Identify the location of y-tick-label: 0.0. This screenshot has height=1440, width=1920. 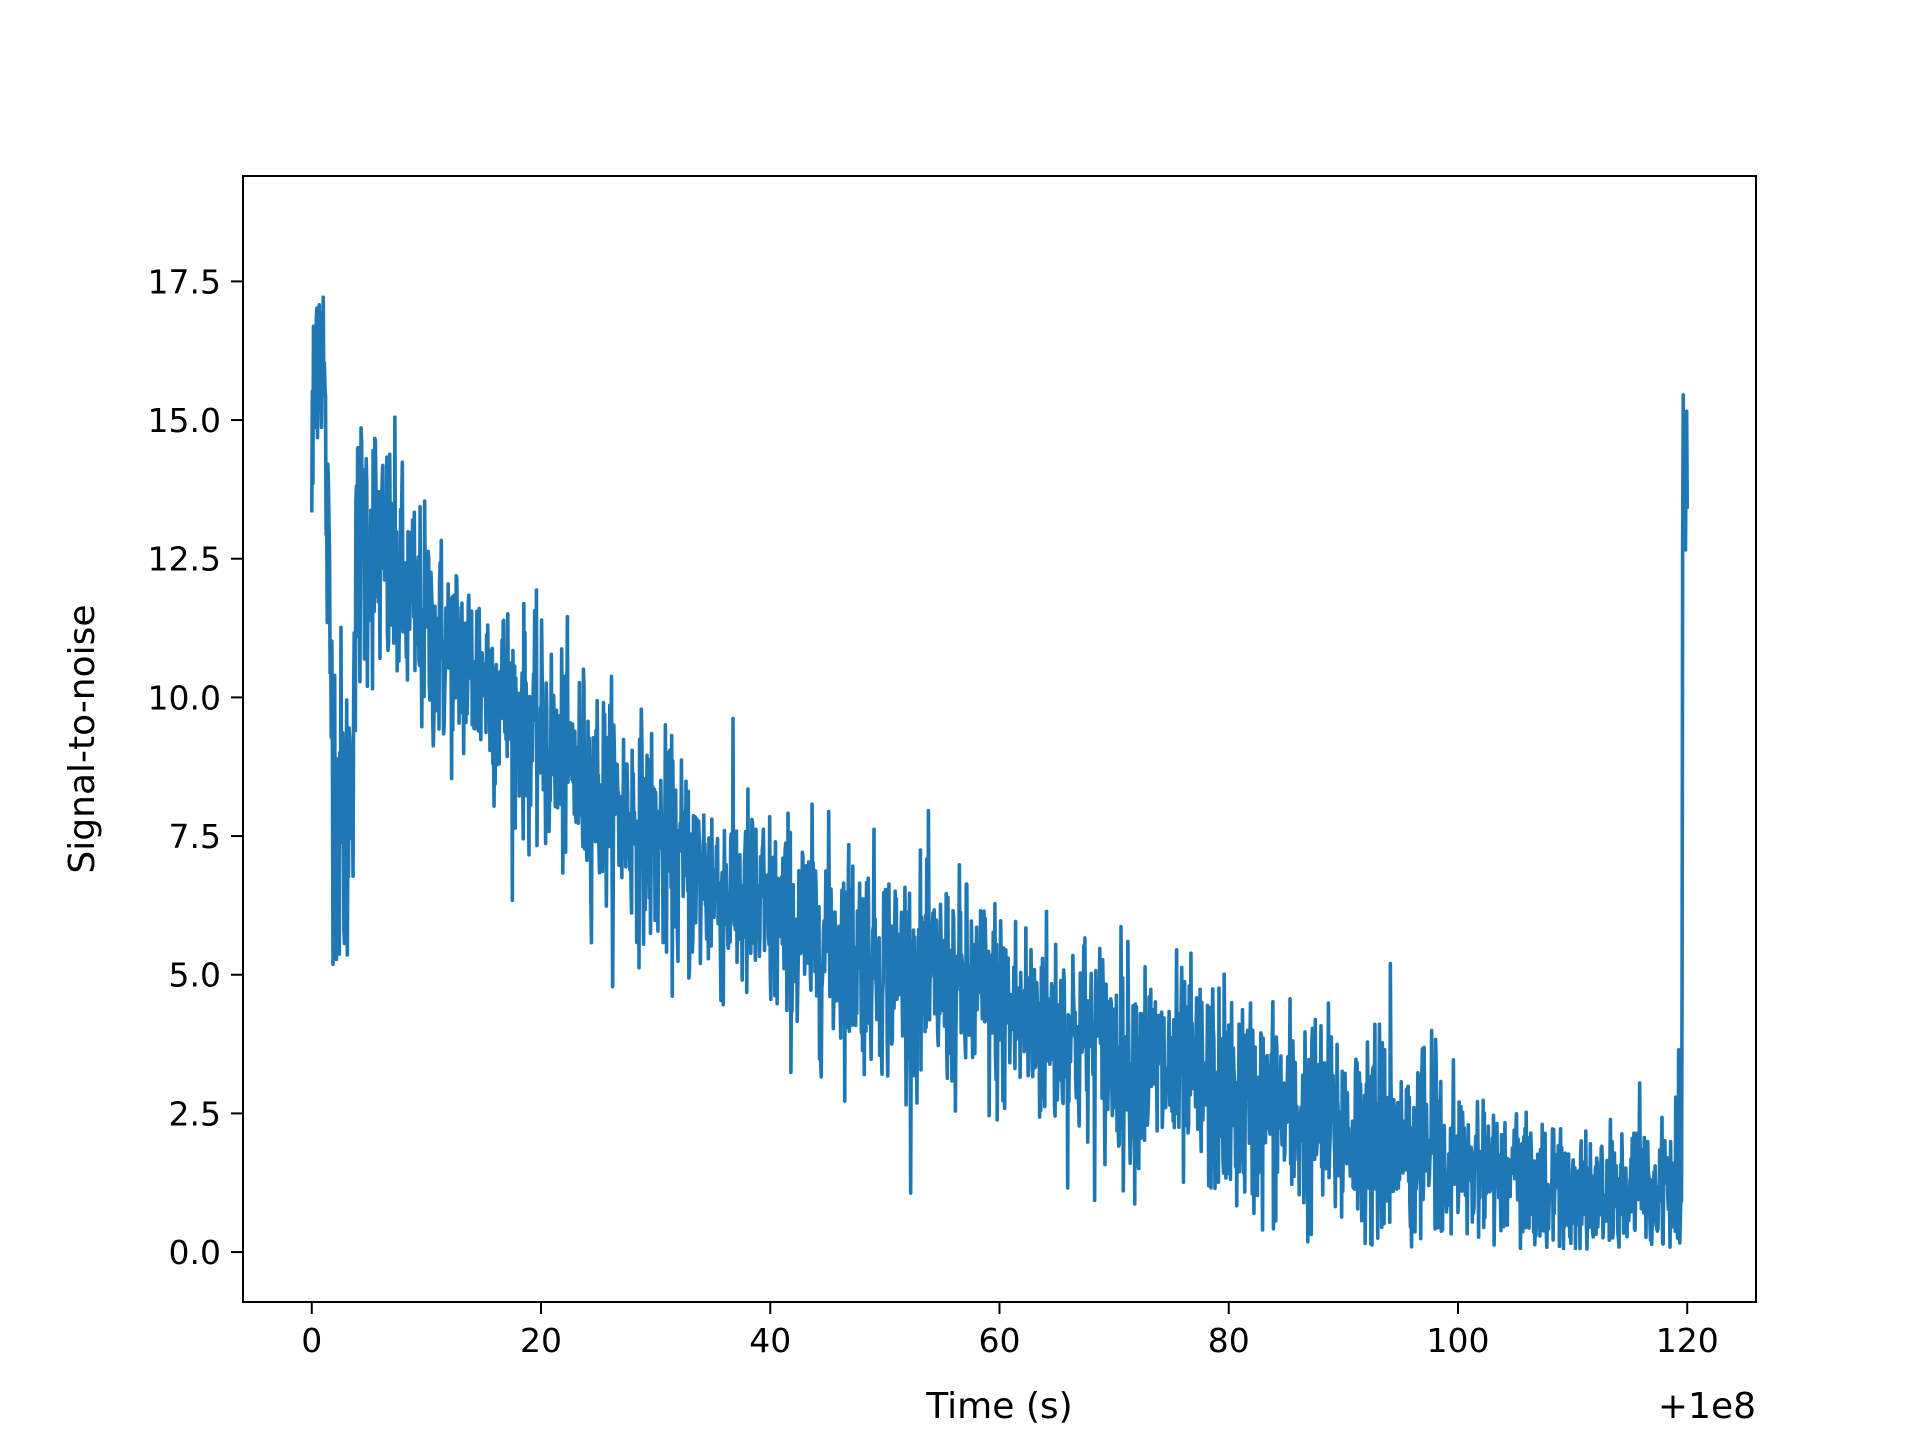
(195, 1252).